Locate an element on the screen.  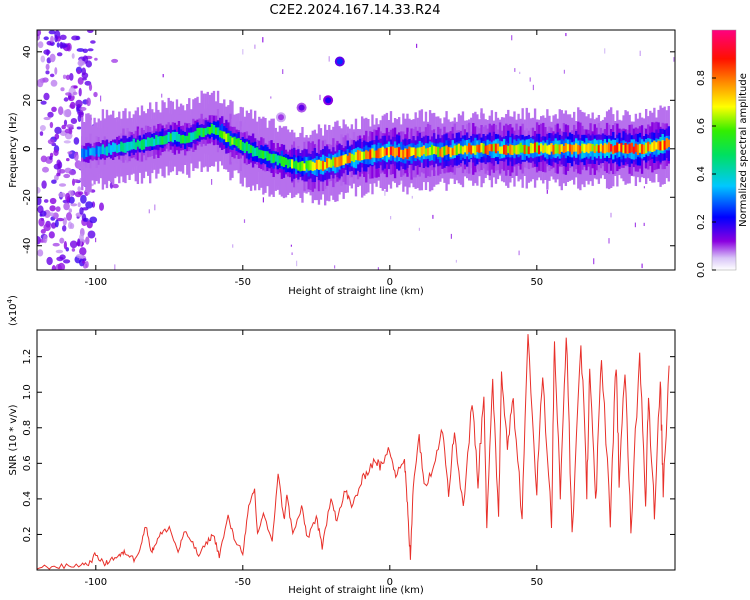
colorbar-gradient is located at coordinates (724, 150).